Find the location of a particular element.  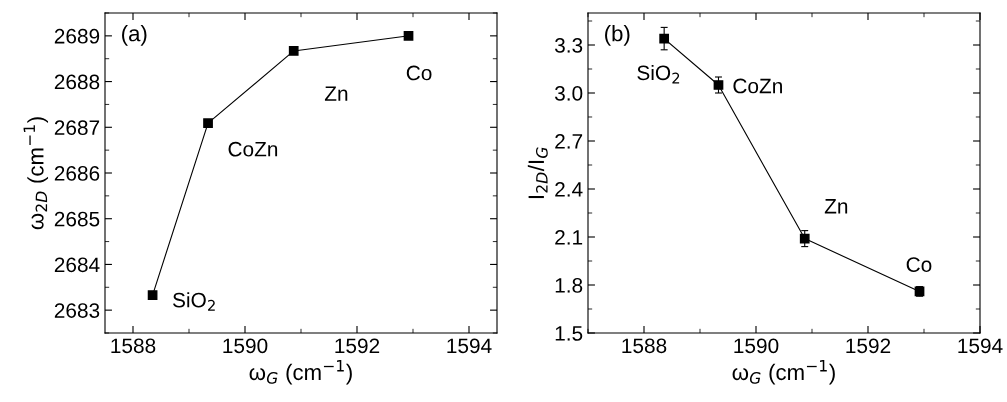

annotation: (a) is located at coordinates (134, 35).